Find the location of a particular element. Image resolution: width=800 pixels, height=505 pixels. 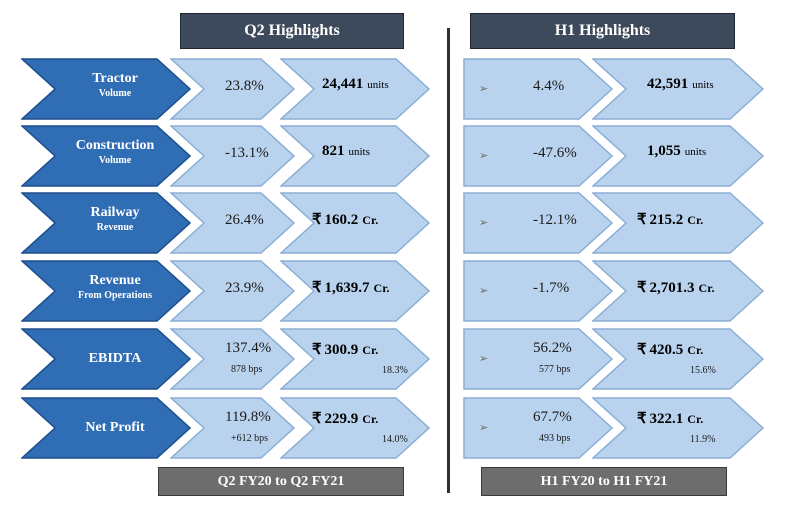

h1-growth-value: -47.6% is located at coordinates (555, 153).